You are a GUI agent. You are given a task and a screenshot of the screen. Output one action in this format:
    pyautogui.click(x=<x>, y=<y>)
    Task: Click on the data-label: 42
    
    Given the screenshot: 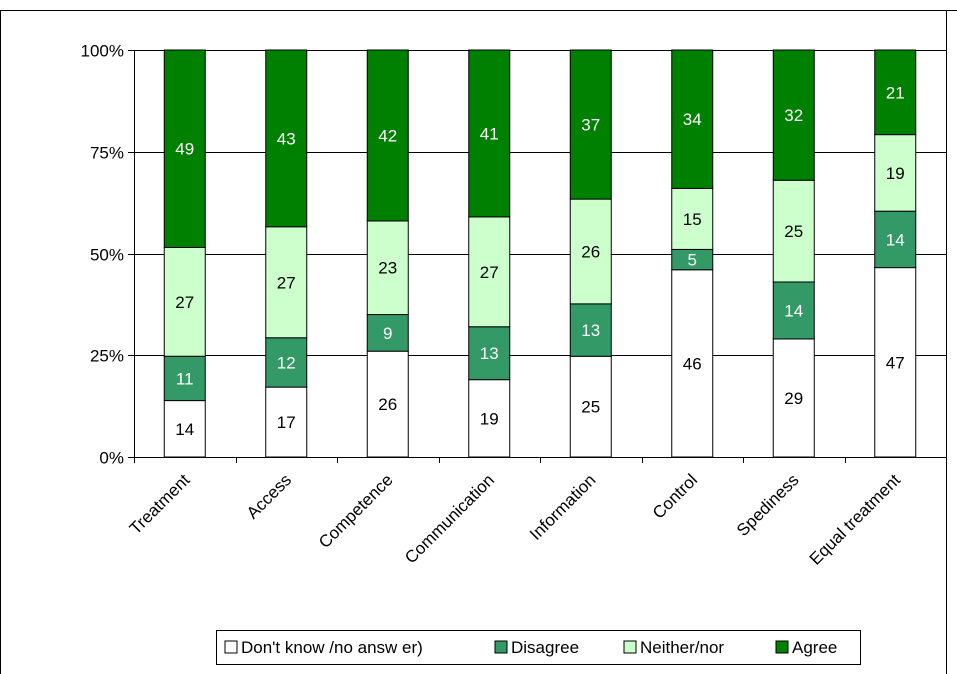 What is the action you would take?
    pyautogui.click(x=387, y=135)
    